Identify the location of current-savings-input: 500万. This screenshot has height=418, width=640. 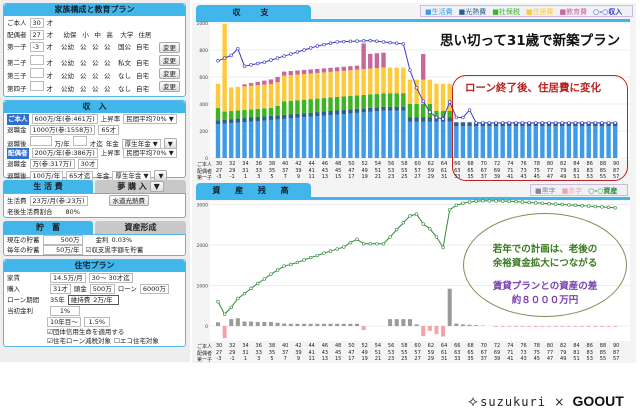
(62, 240).